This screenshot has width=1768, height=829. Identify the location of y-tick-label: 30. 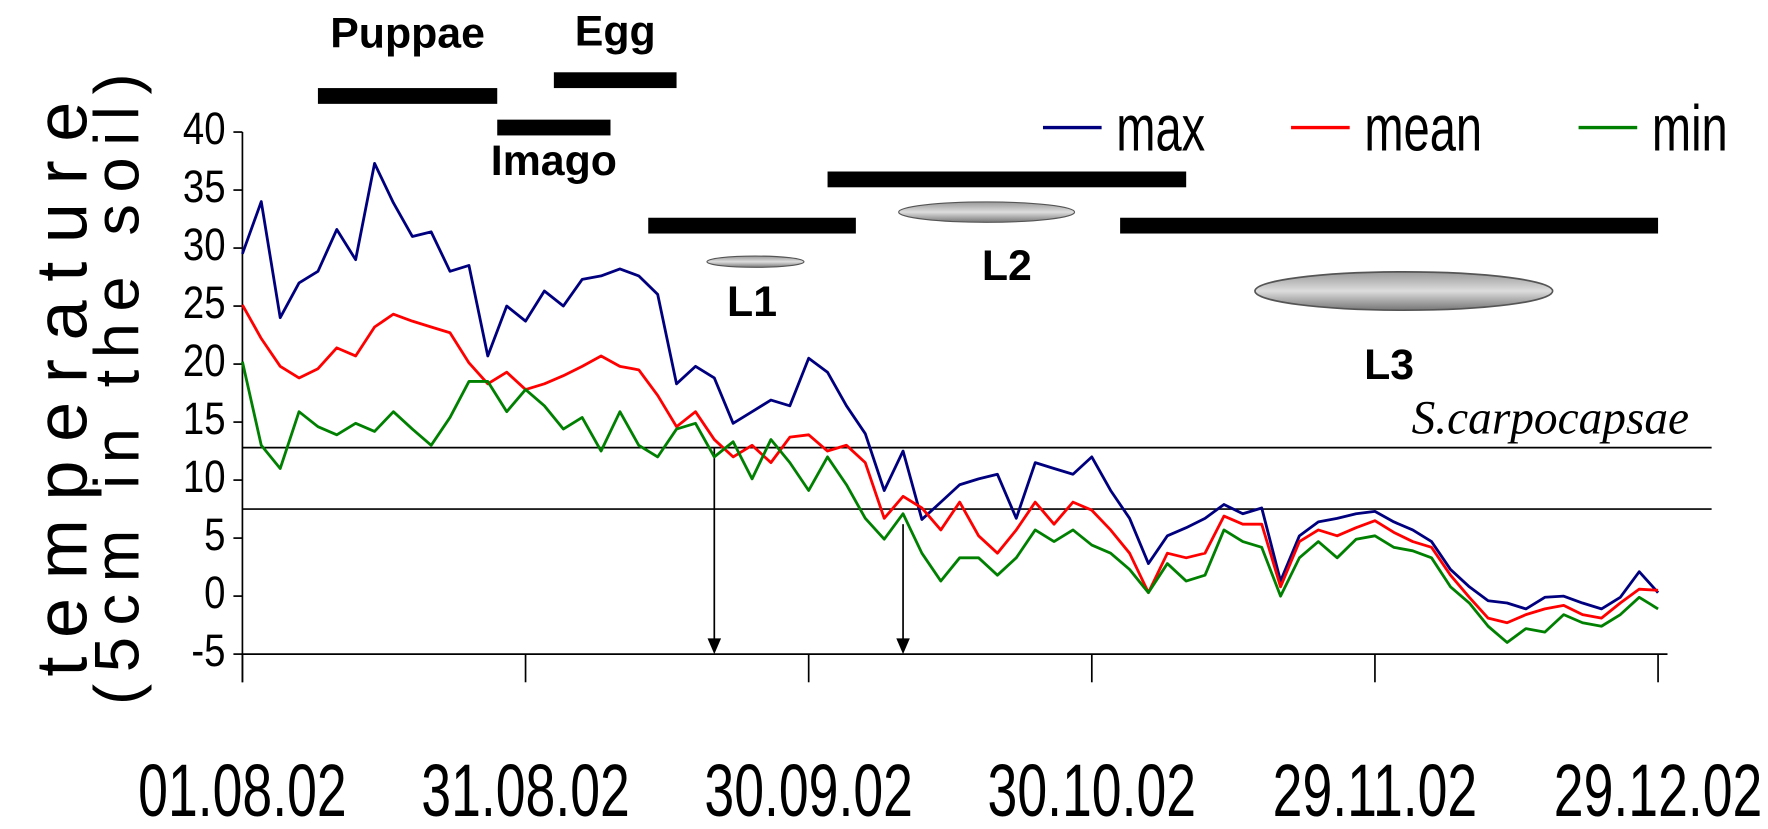
(204, 244).